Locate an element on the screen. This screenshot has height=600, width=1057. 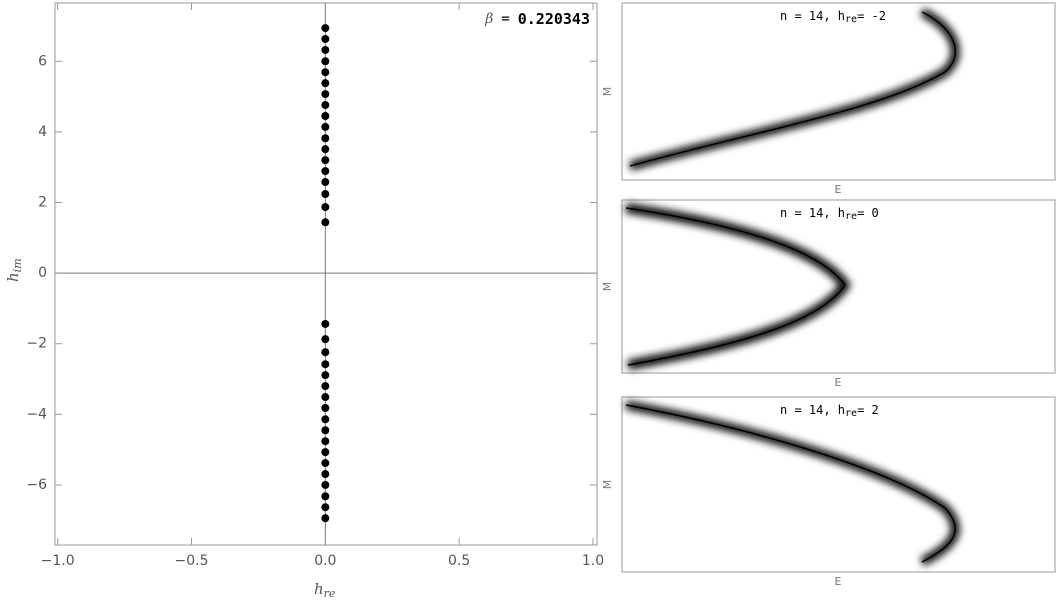
y-tick-label: −4 is located at coordinates (36, 414).